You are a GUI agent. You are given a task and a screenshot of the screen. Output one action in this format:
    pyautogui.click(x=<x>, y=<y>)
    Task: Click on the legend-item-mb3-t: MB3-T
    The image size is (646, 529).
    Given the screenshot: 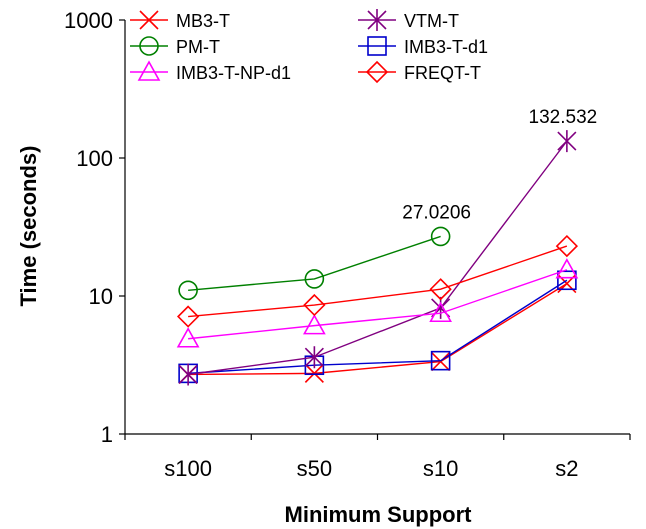 What is the action you would take?
    pyautogui.click(x=180, y=20)
    